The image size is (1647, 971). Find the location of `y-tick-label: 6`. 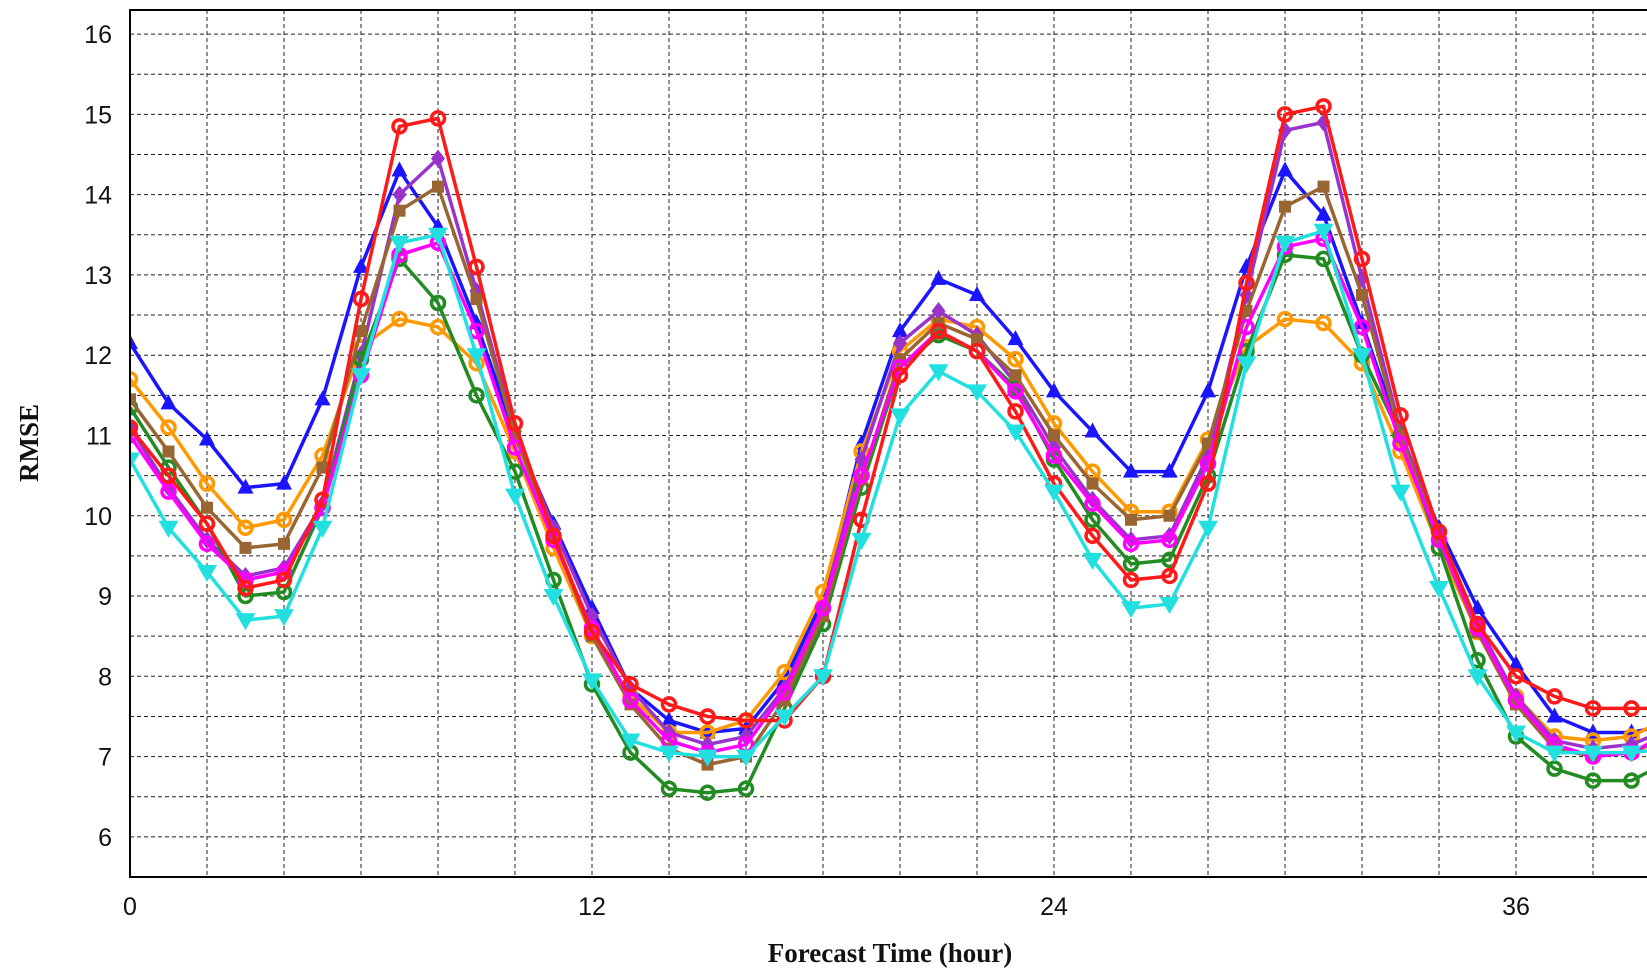

y-tick-label: 6 is located at coordinates (105, 838).